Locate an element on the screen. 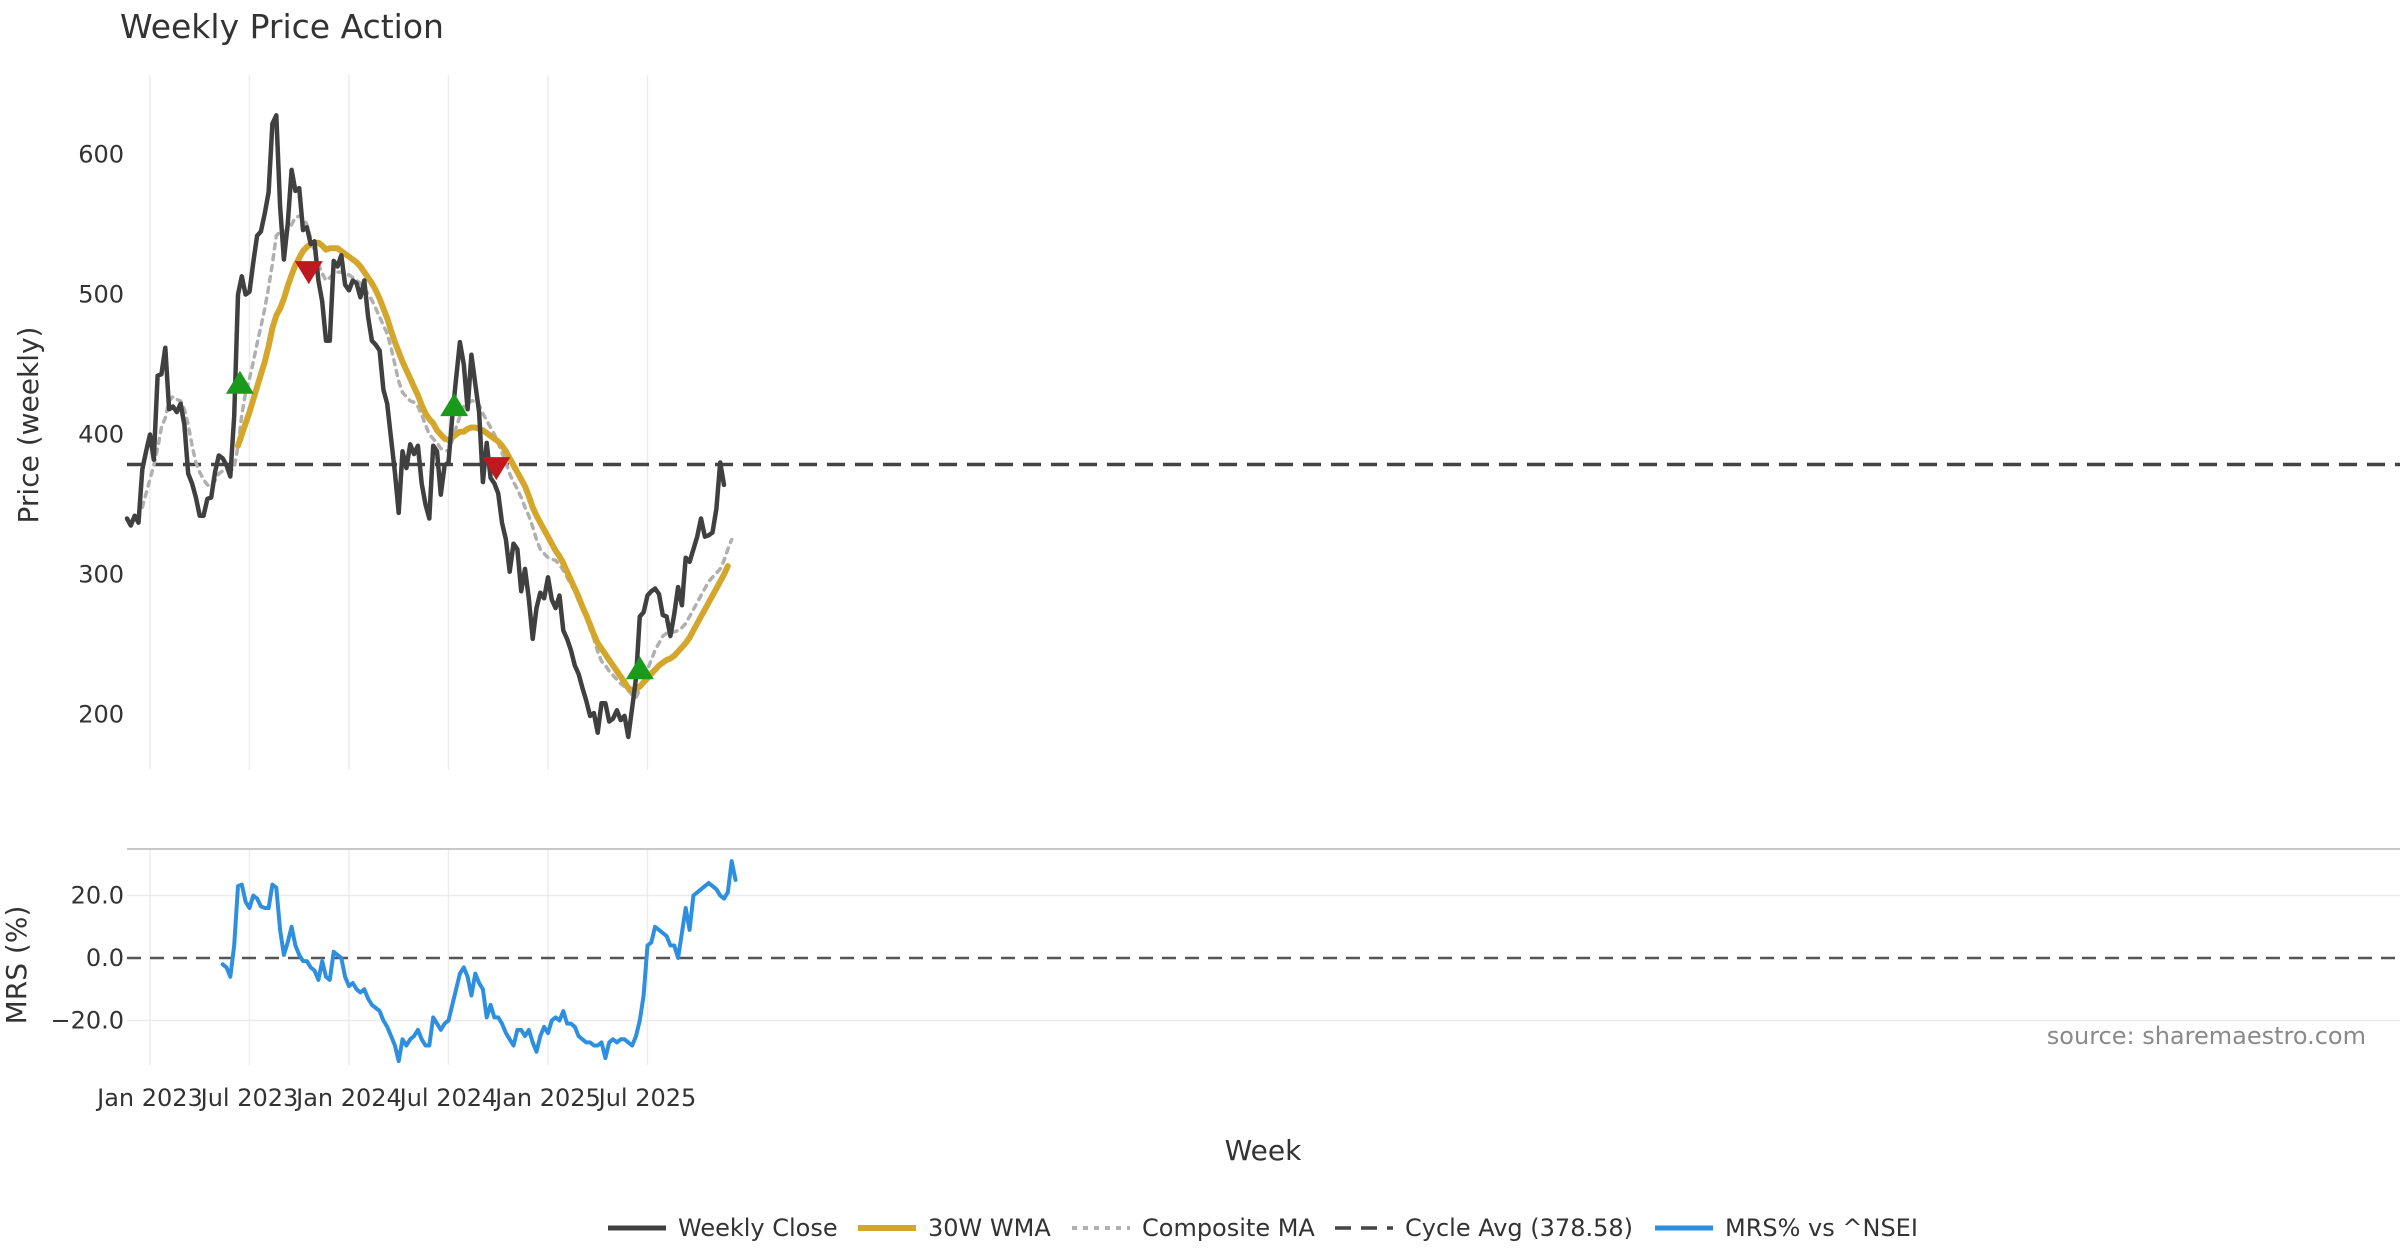 The image size is (2400, 1260). x-tick-label: Jan 2024 is located at coordinates (348, 1098).